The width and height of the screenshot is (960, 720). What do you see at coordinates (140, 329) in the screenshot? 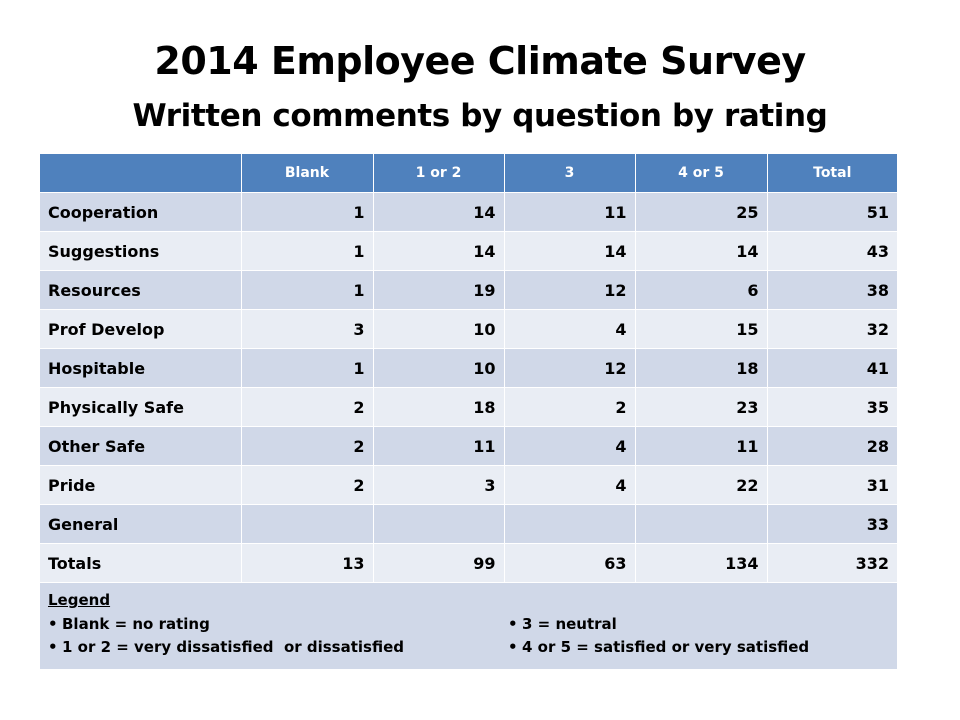
I see `row-label: Prof Develop` at bounding box center [140, 329].